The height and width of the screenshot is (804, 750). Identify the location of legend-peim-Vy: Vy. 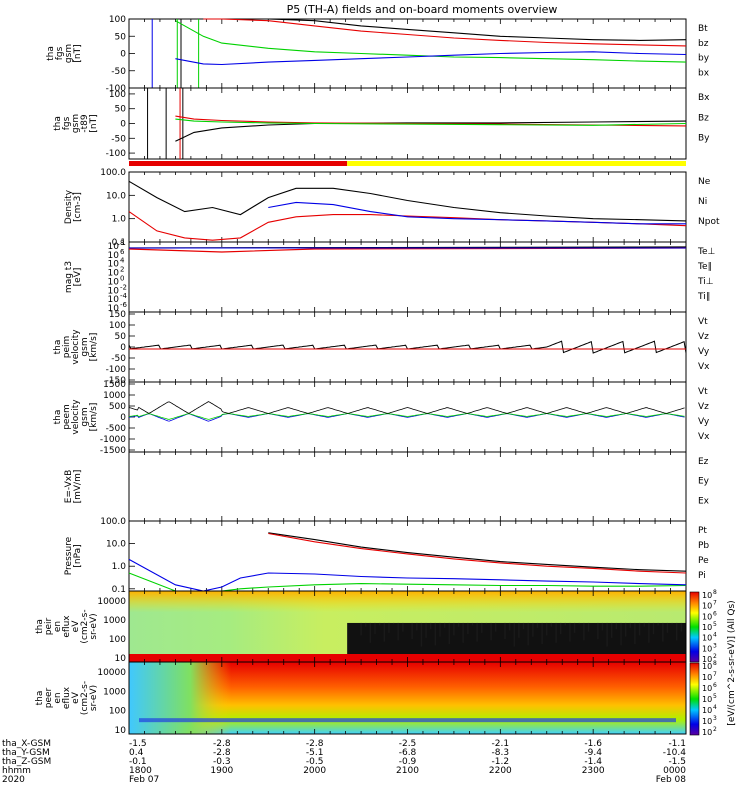
(704, 352).